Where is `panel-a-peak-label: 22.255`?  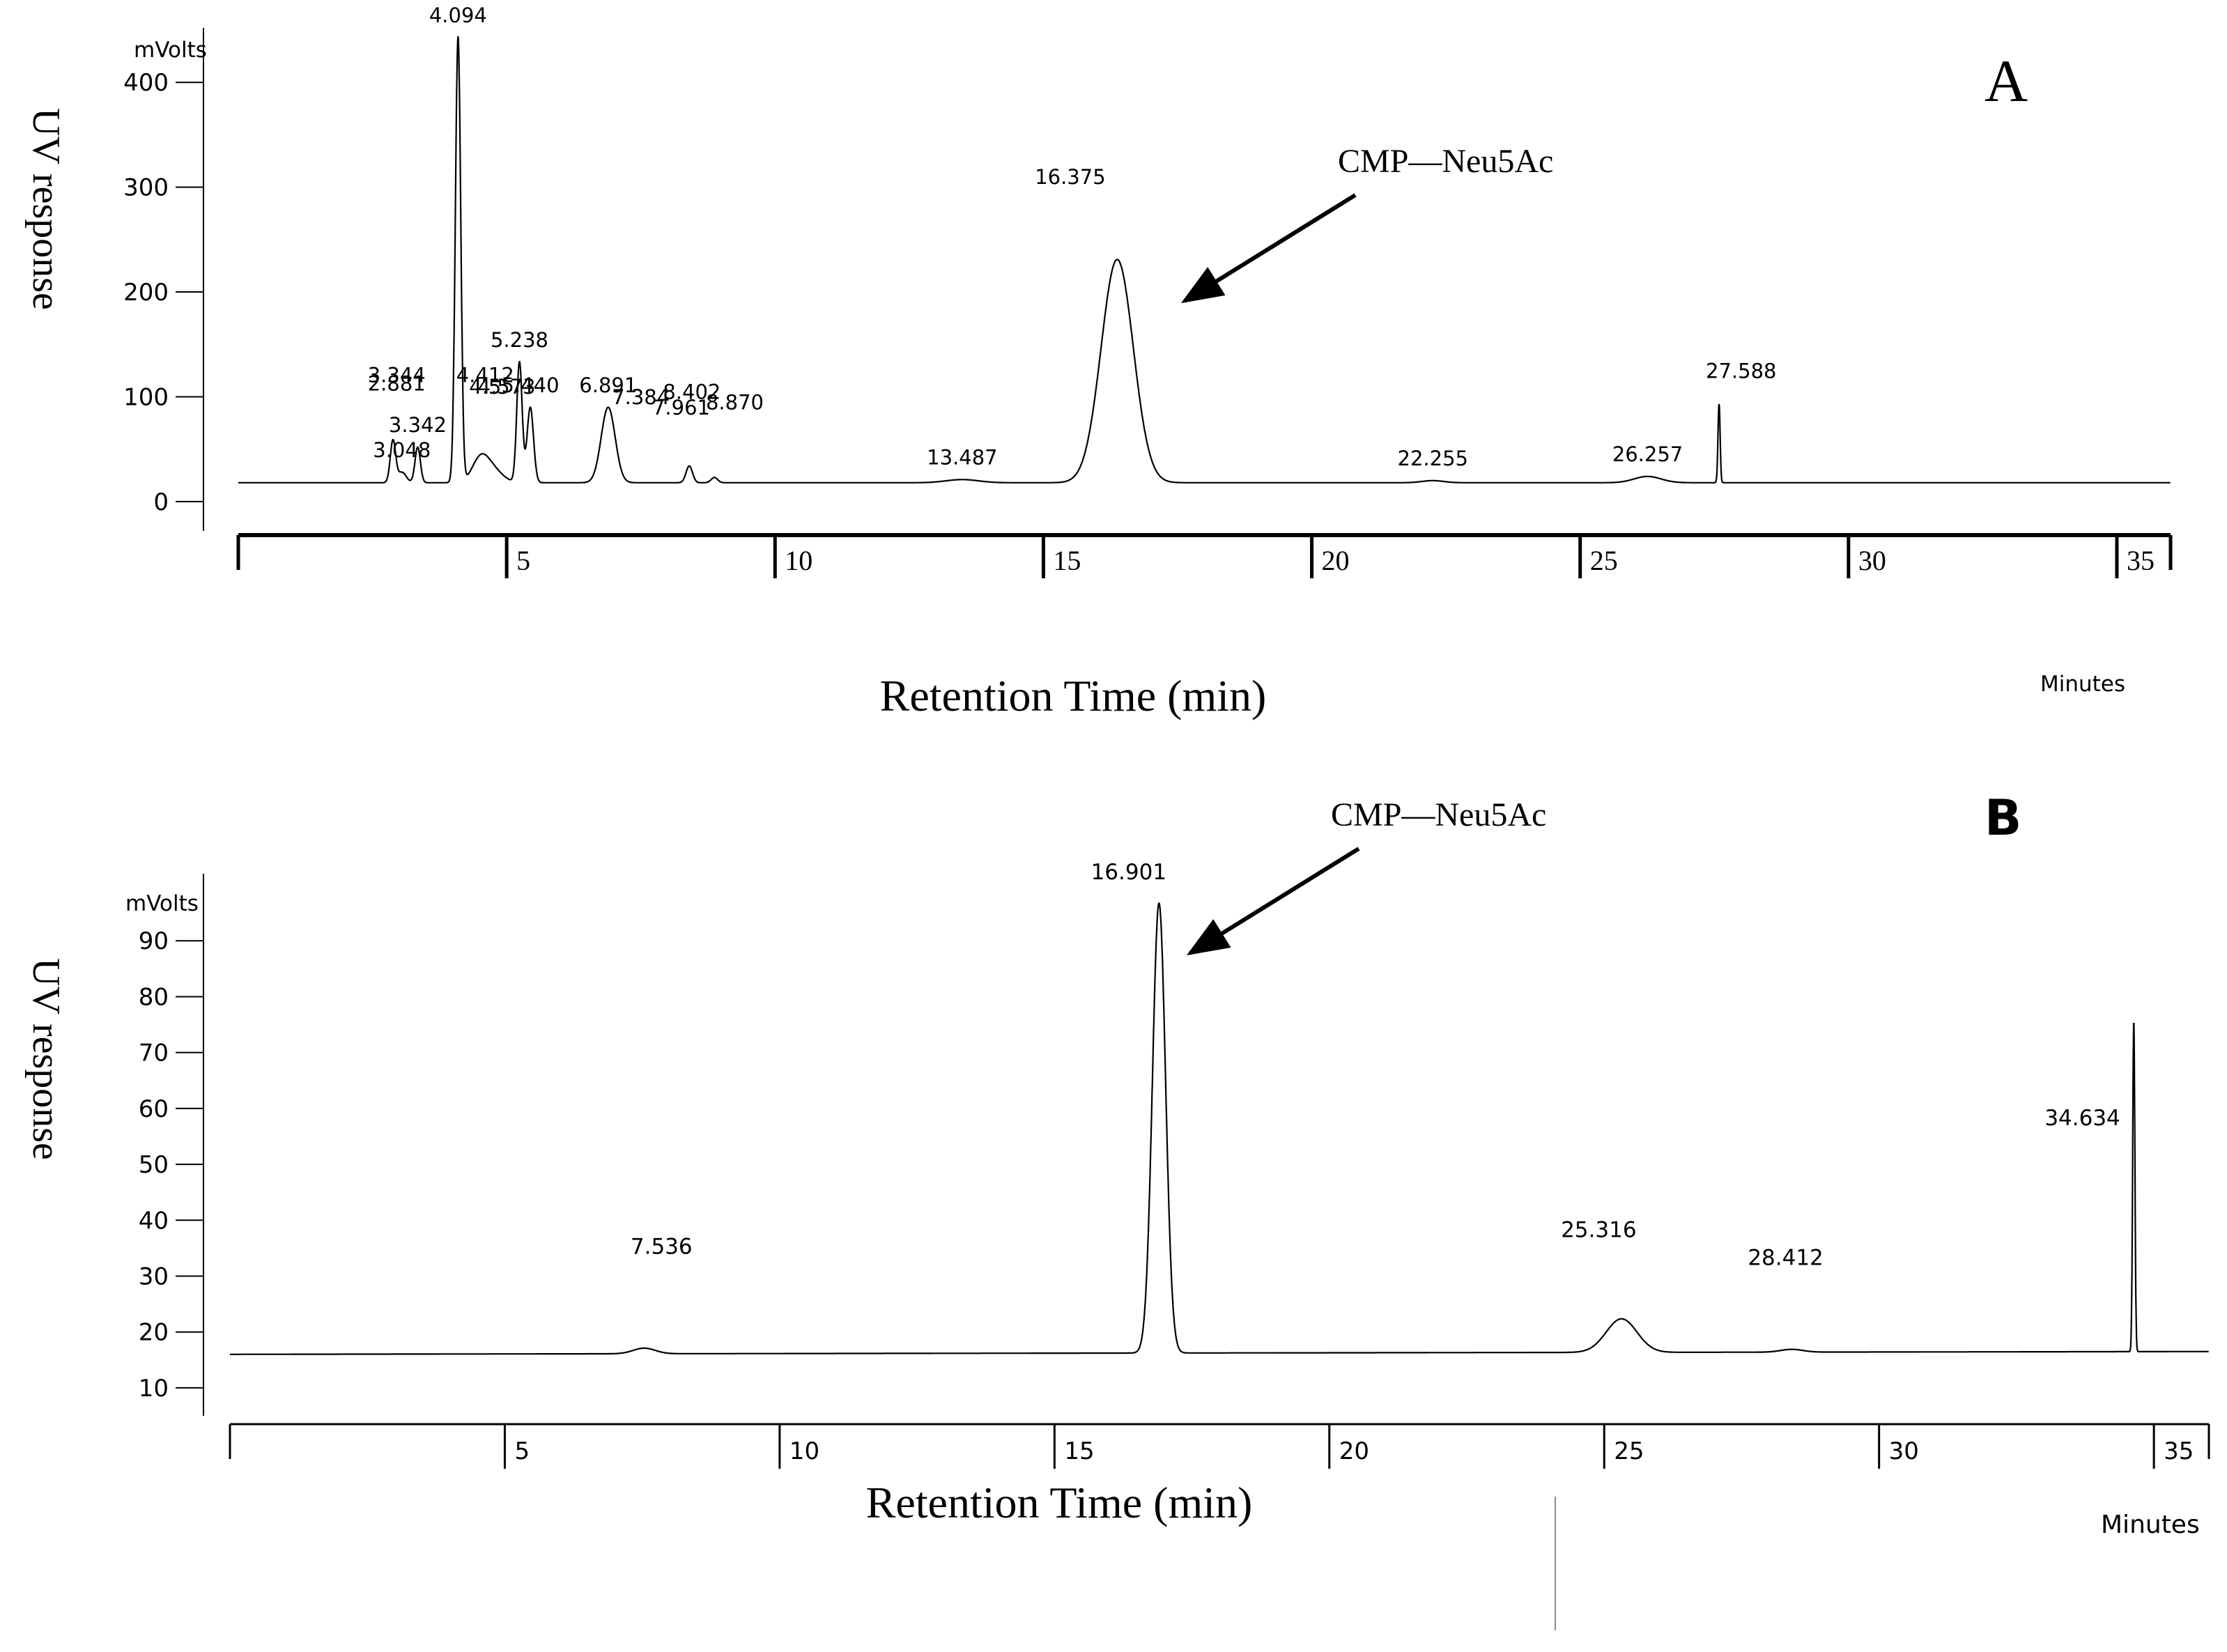
panel-a-peak-label: 22.255 is located at coordinates (1433, 458).